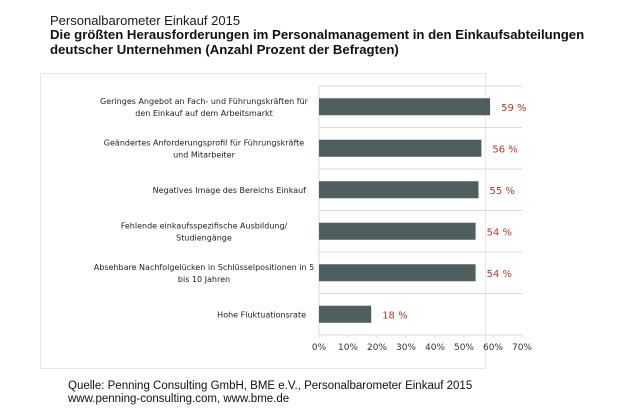 The height and width of the screenshot is (412, 630). I want to click on x-tick-label: 10%, so click(348, 348).